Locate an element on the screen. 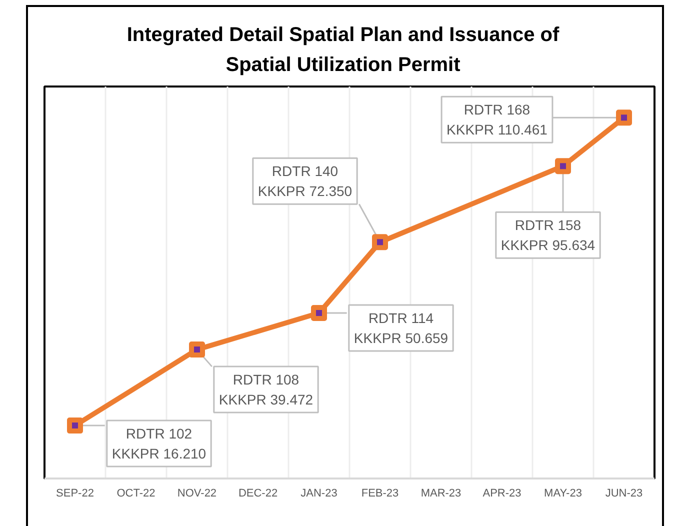 Image resolution: width=679 pixels, height=526 pixels. x-tick-label: NOV-22 is located at coordinates (197, 494).